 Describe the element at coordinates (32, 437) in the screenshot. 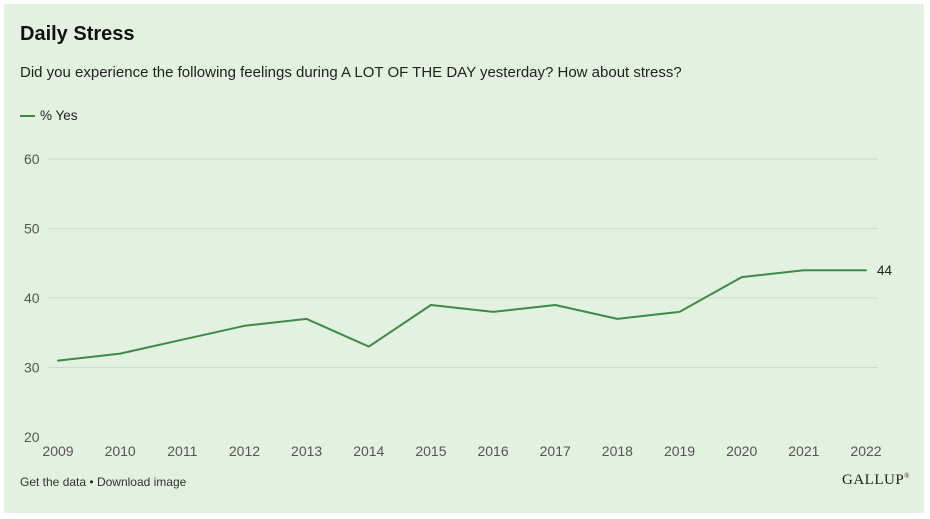

I see `y-tick-label: 20` at that location.